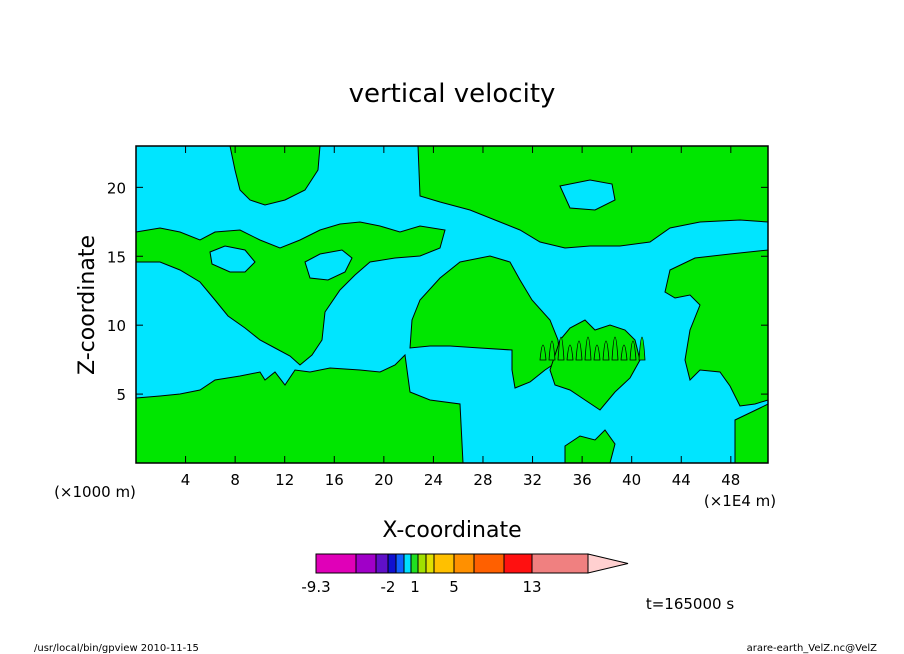 This screenshot has height=654, width=904. What do you see at coordinates (235, 480) in the screenshot?
I see `x-tick-label: 8` at bounding box center [235, 480].